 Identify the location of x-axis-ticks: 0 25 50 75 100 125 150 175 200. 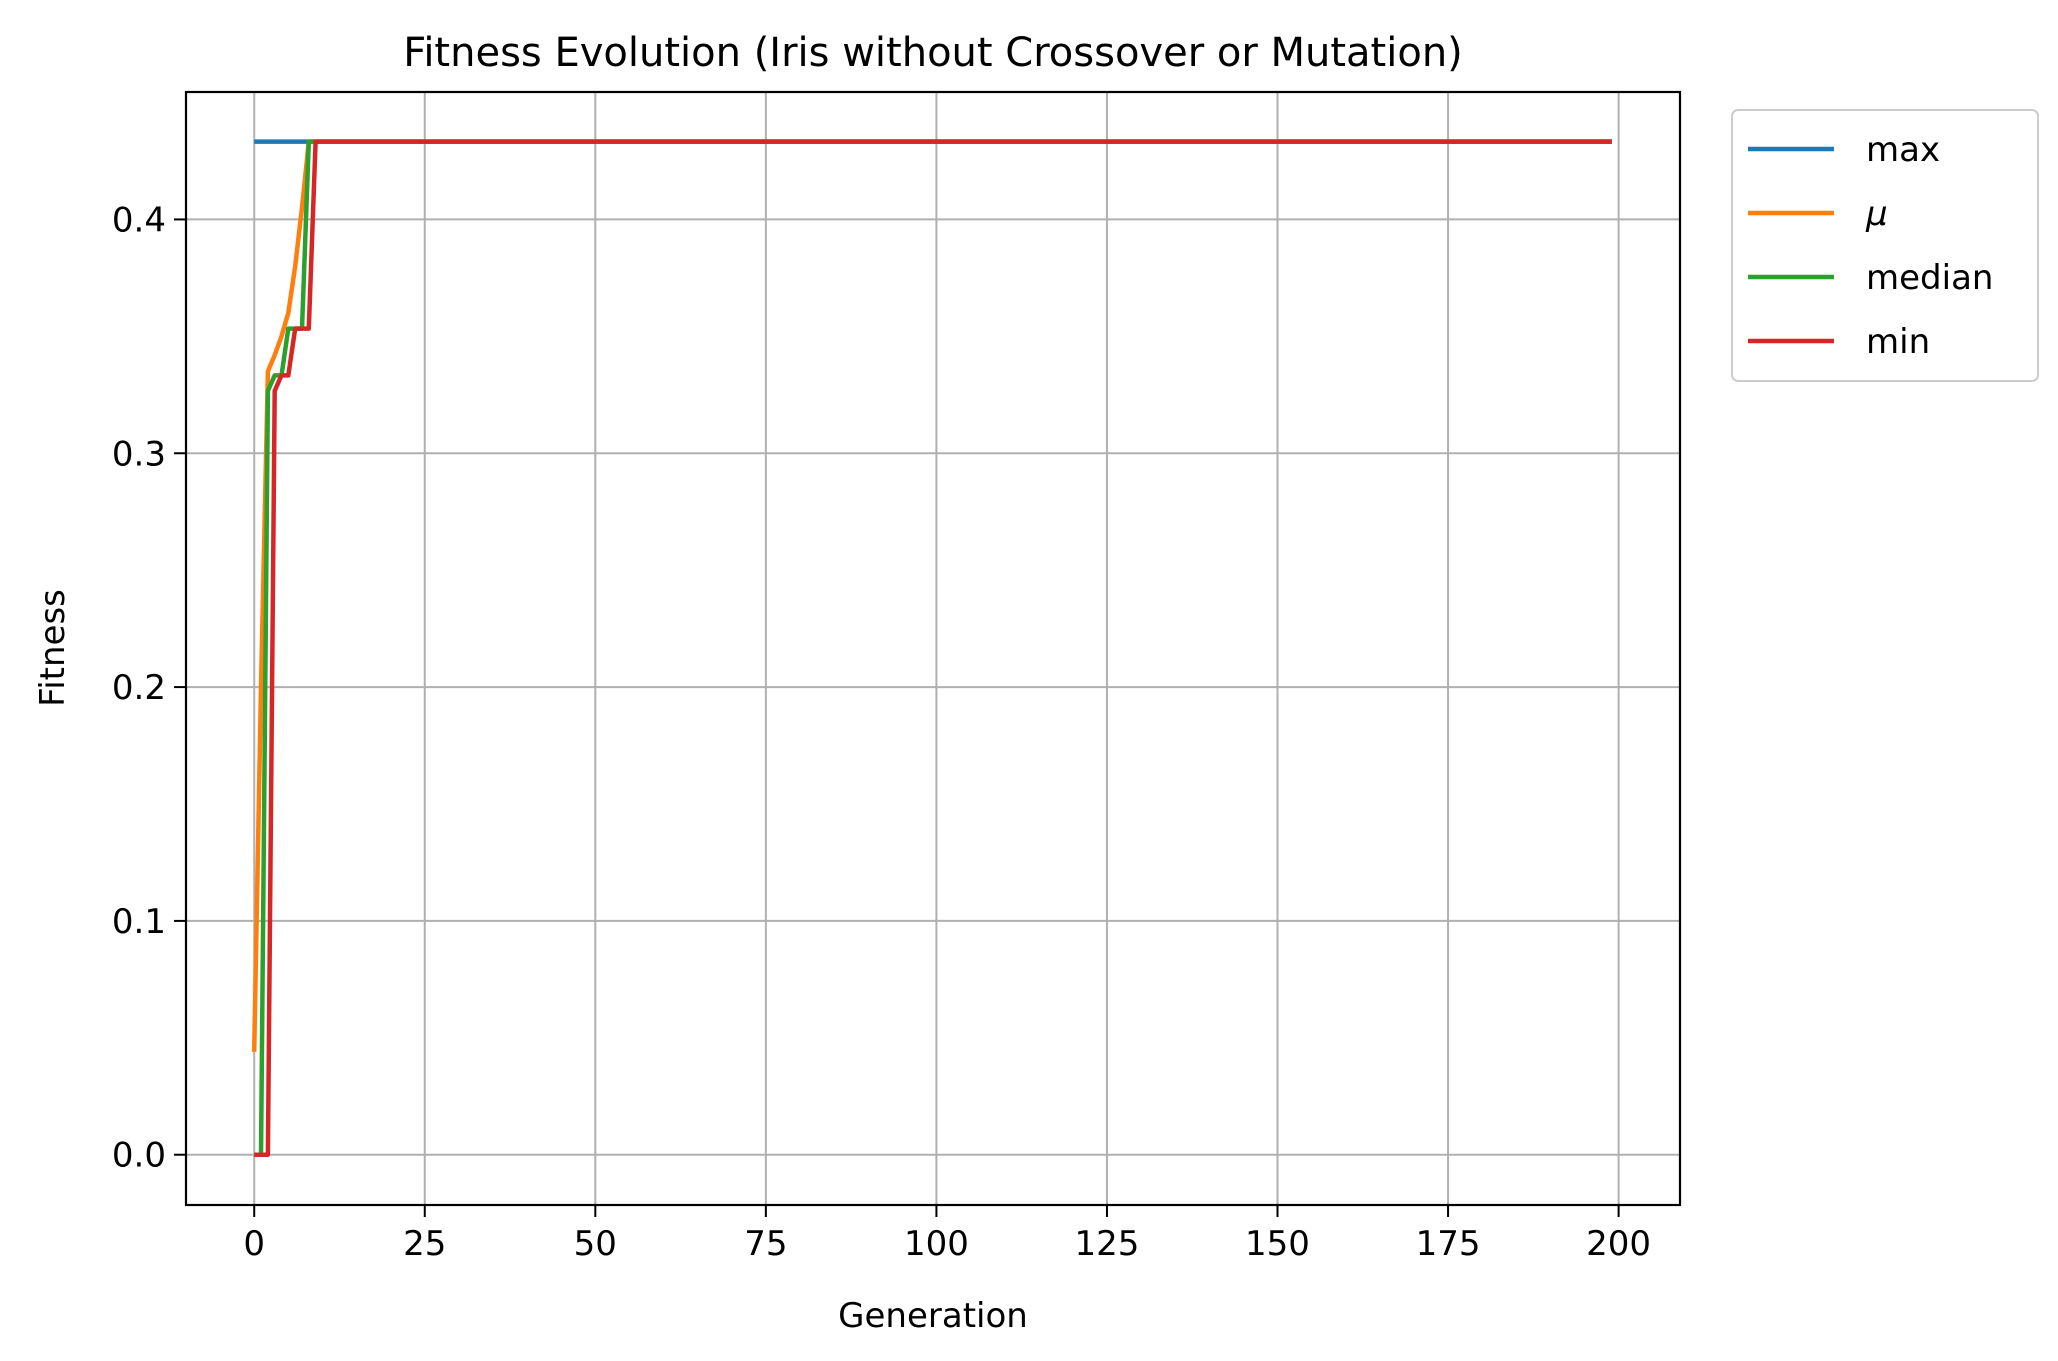
(947, 1234).